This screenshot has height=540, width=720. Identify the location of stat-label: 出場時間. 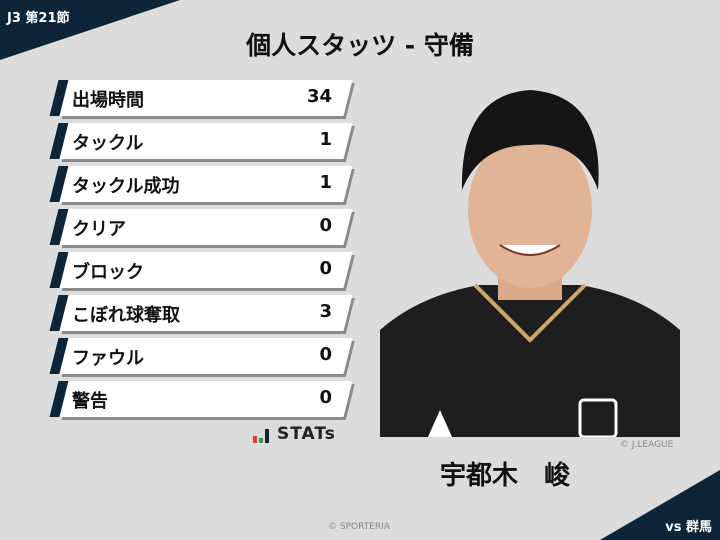
(108, 100).